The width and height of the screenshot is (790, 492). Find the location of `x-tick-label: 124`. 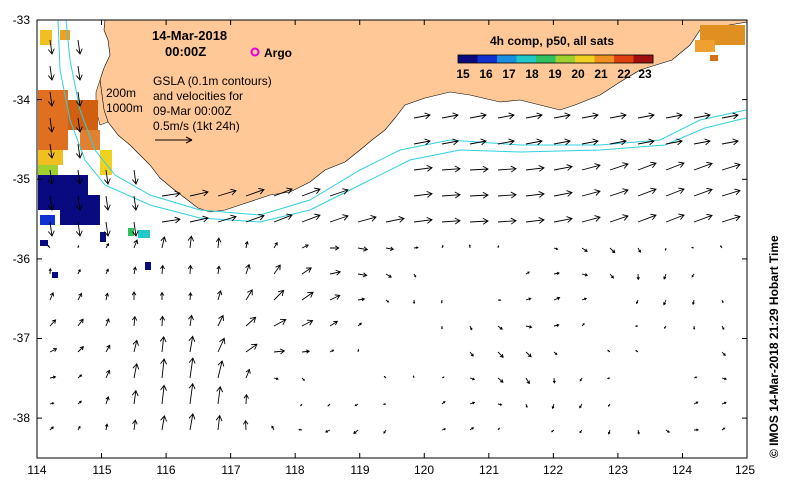

x-tick-label: 124 is located at coordinates (682, 470).